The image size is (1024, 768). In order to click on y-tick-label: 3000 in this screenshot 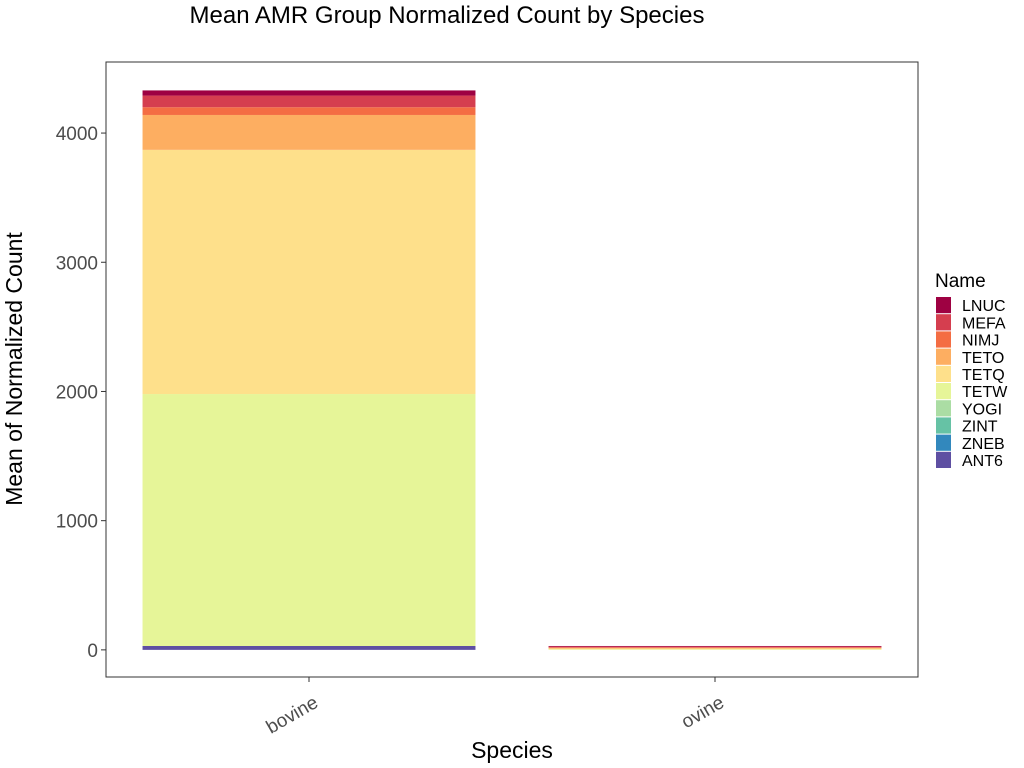, I will do `click(77, 263)`.